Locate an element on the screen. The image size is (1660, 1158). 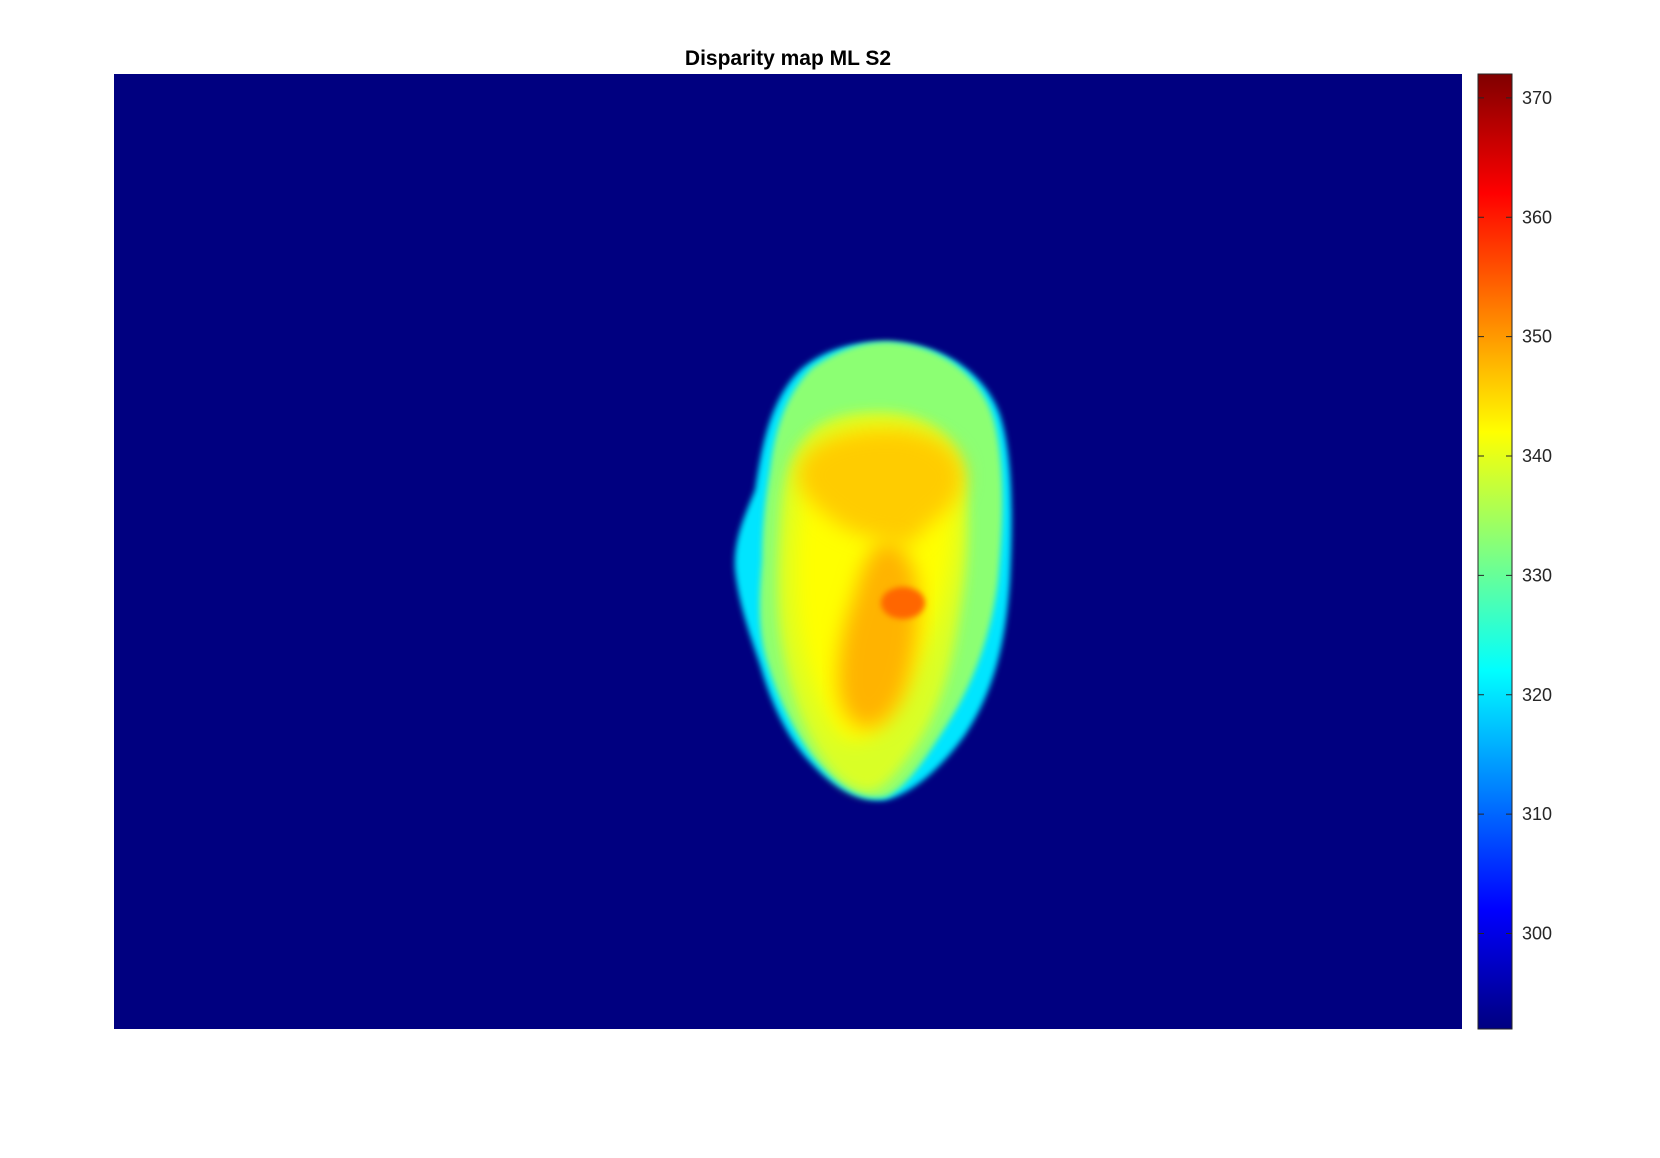
disparity-face-region is located at coordinates (873, 571).